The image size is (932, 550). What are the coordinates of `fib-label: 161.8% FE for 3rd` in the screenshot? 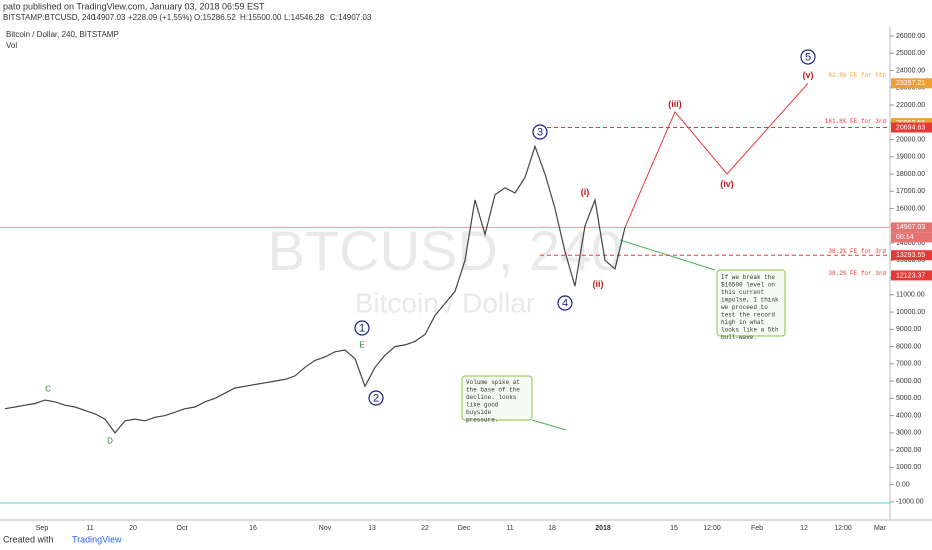 It's located at (856, 121).